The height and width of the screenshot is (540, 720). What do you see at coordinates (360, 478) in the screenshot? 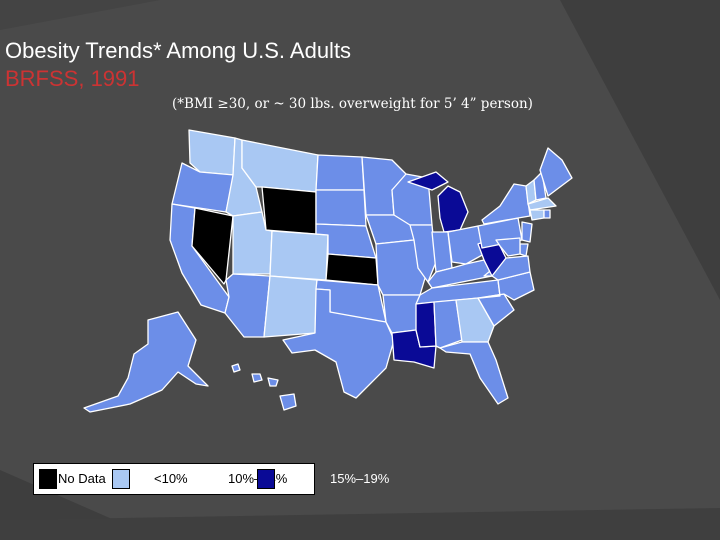
I see `legend-label-15-19: 15%–19%` at bounding box center [360, 478].